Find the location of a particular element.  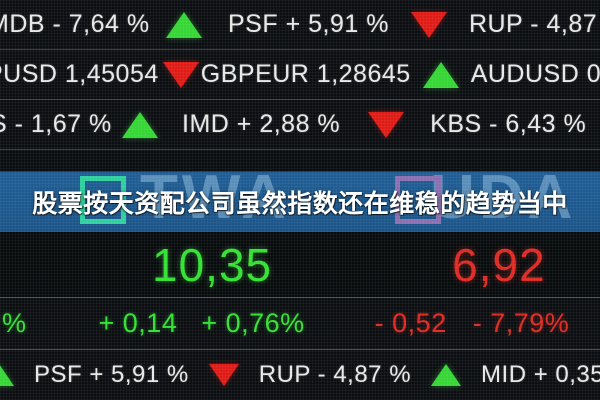

ticker-quote: GBPEUR 1,28645 is located at coordinates (305, 74).